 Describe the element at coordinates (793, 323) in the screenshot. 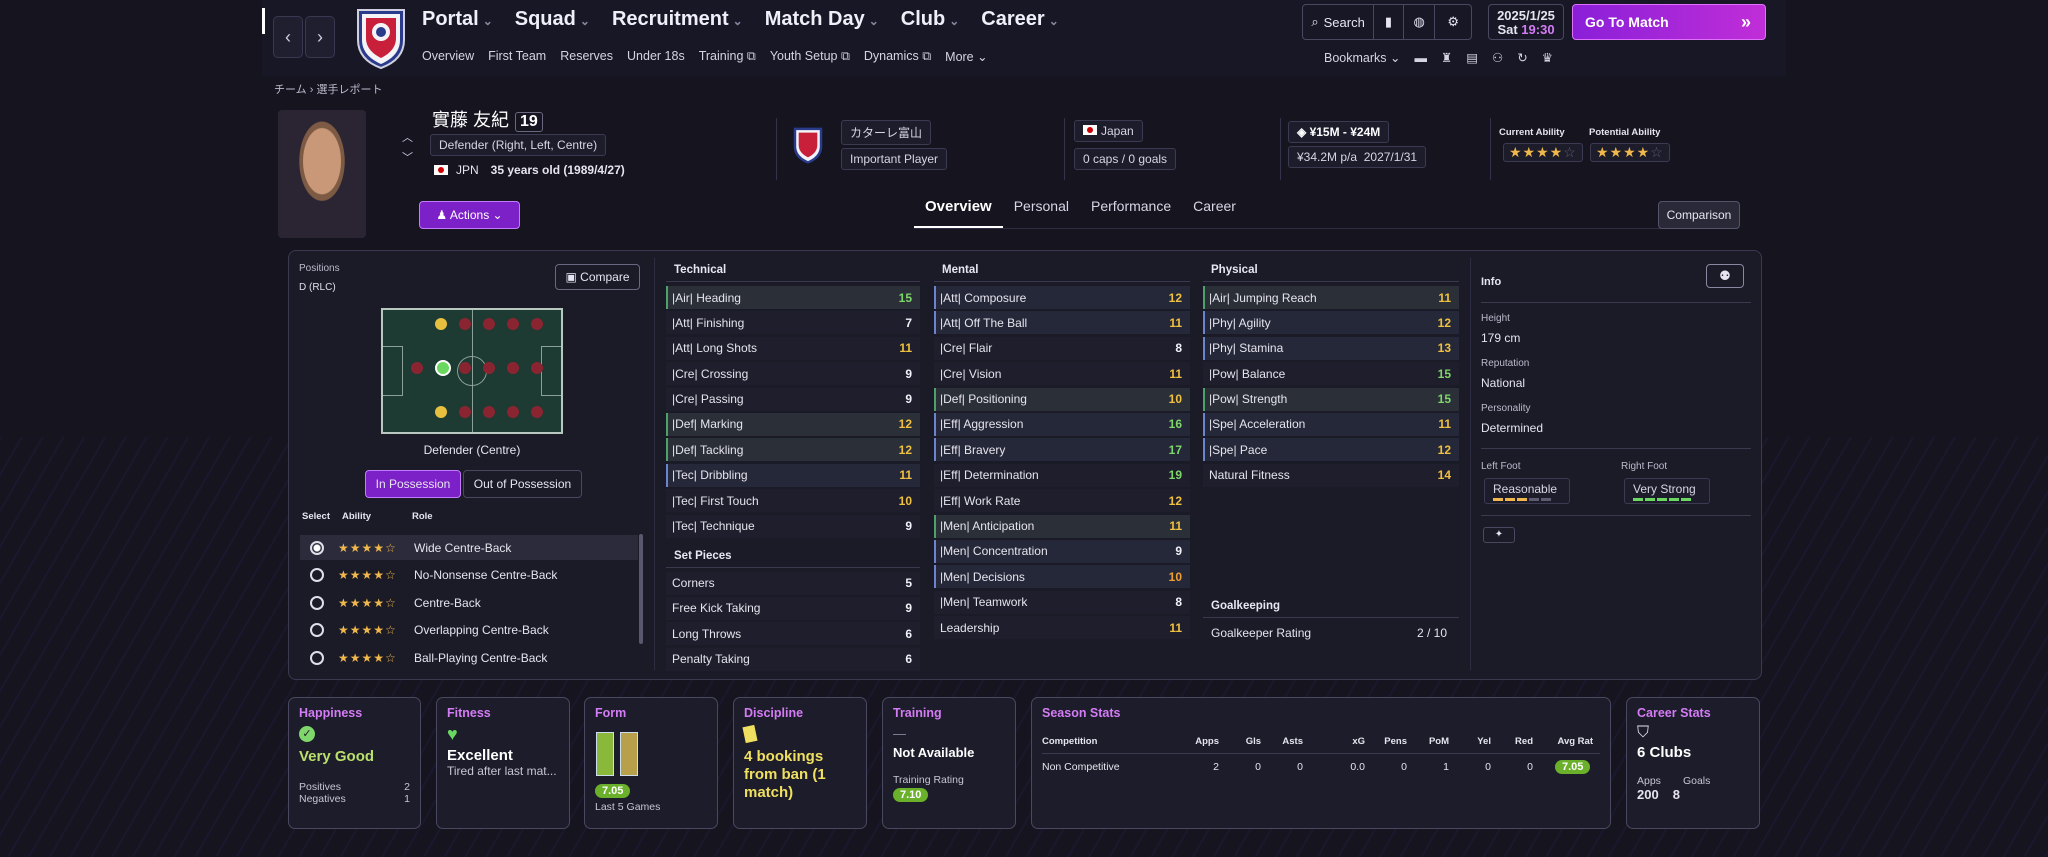

I see `attribute-row: |Att| Finishing 7` at that location.